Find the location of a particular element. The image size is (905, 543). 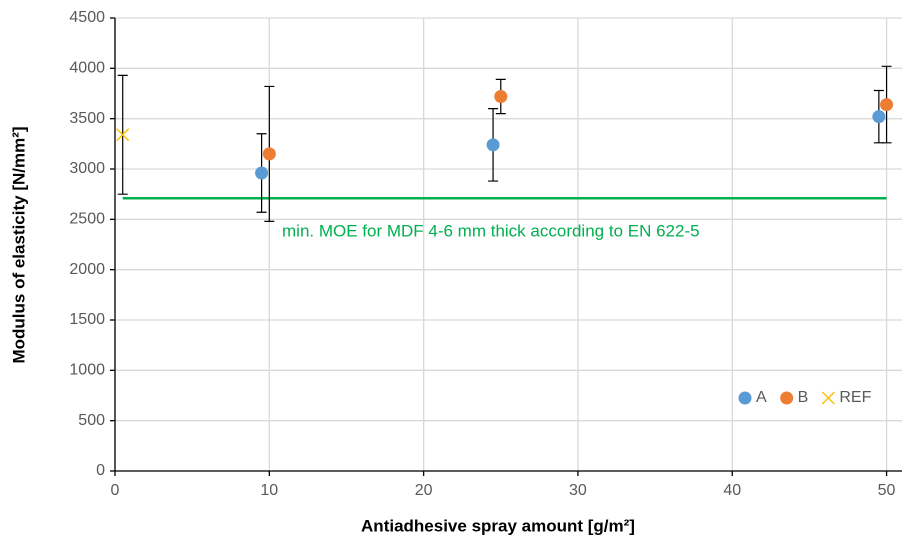

legend-label: B is located at coordinates (803, 397).